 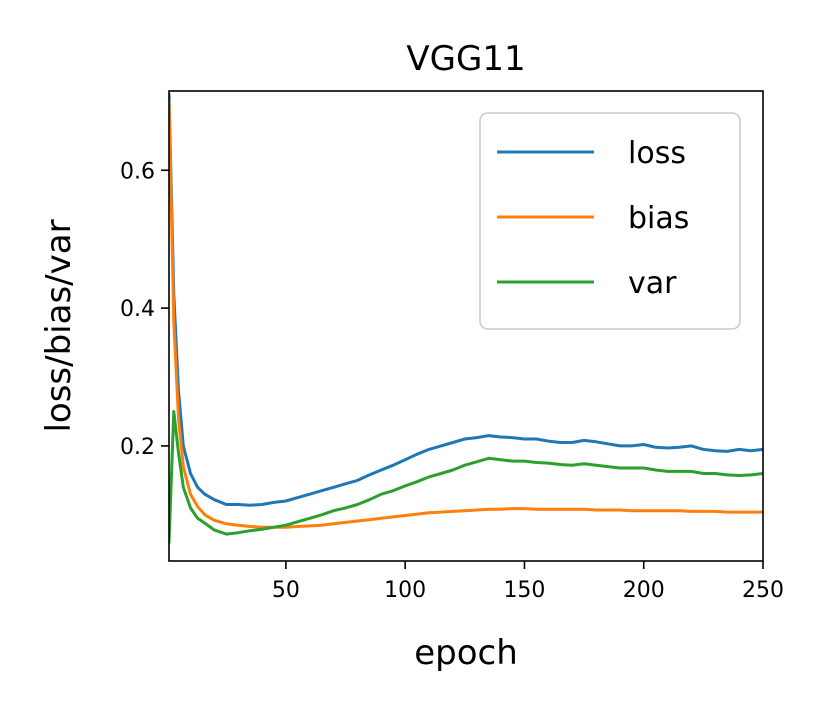 What do you see at coordinates (658, 218) in the screenshot?
I see `legend-label-bias: bias` at bounding box center [658, 218].